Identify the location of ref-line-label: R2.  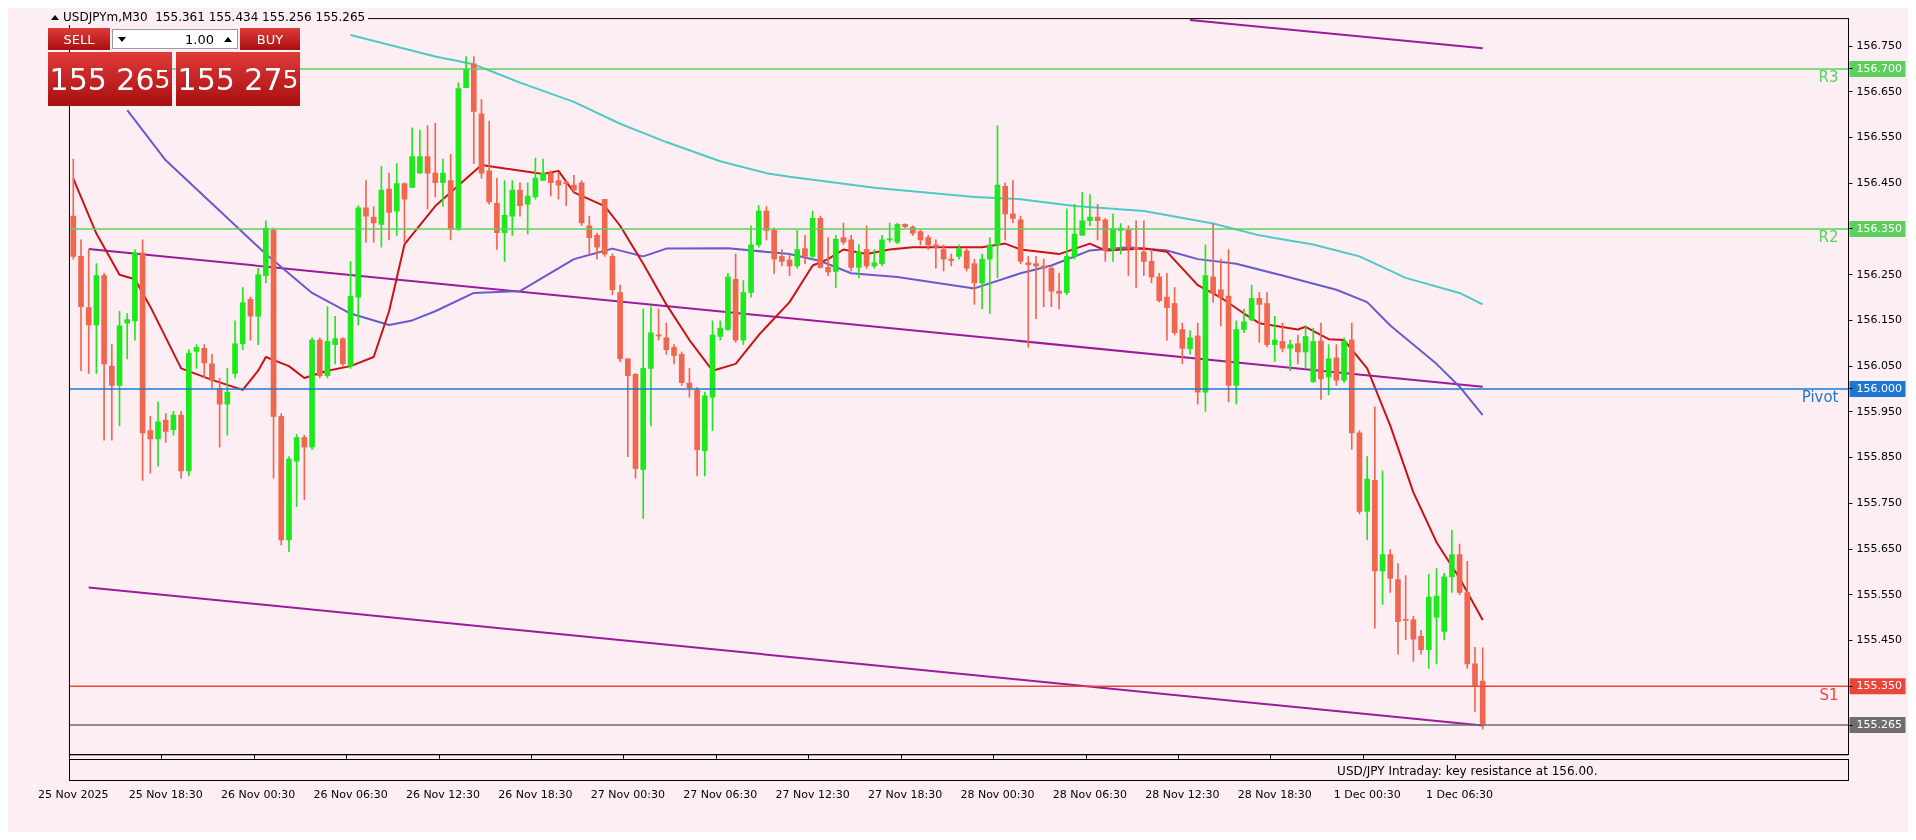
(1828, 237).